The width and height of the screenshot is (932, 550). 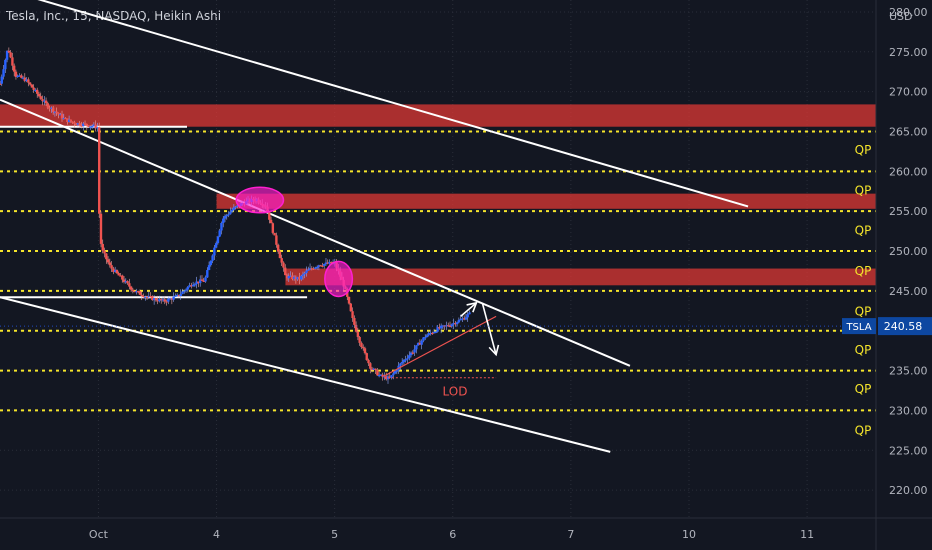 What do you see at coordinates (908, 12) in the screenshot?
I see `y-tick-label: 280.00` at bounding box center [908, 12].